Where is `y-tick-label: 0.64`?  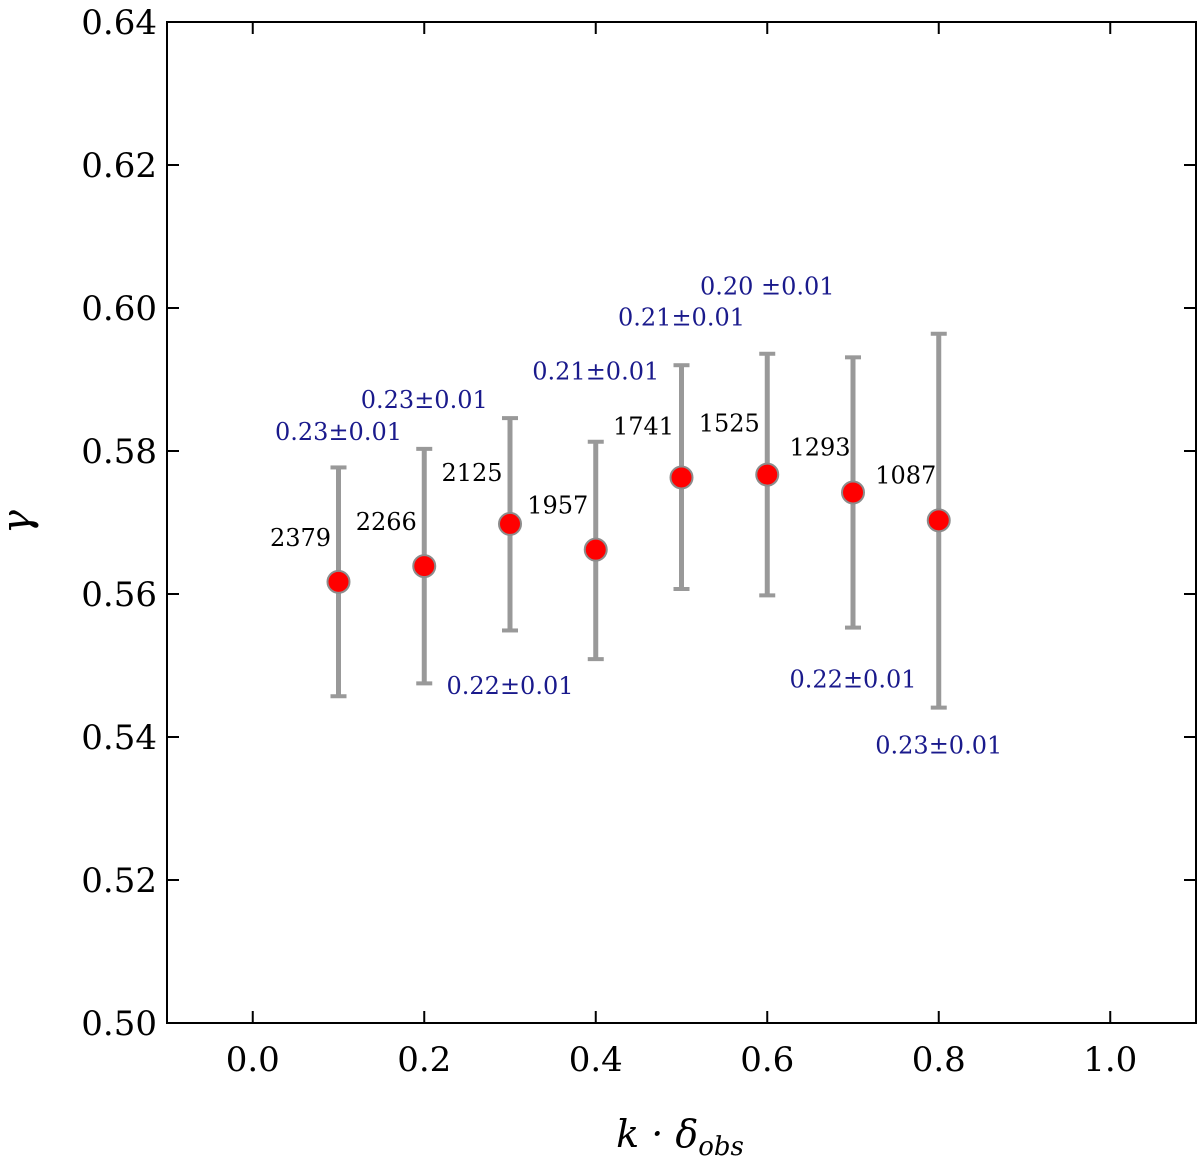
y-tick-label: 0.64 is located at coordinates (119, 23).